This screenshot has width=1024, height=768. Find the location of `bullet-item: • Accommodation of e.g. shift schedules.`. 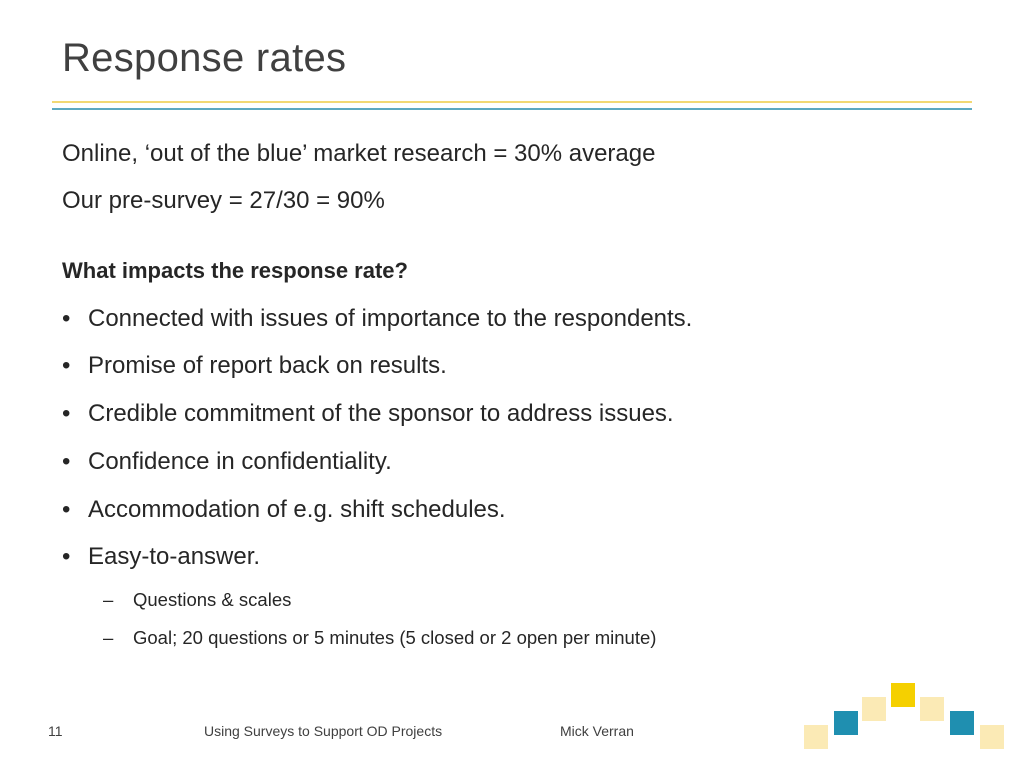

bullet-item: • Accommodation of e.g. shift schedules. is located at coordinates (284, 510).